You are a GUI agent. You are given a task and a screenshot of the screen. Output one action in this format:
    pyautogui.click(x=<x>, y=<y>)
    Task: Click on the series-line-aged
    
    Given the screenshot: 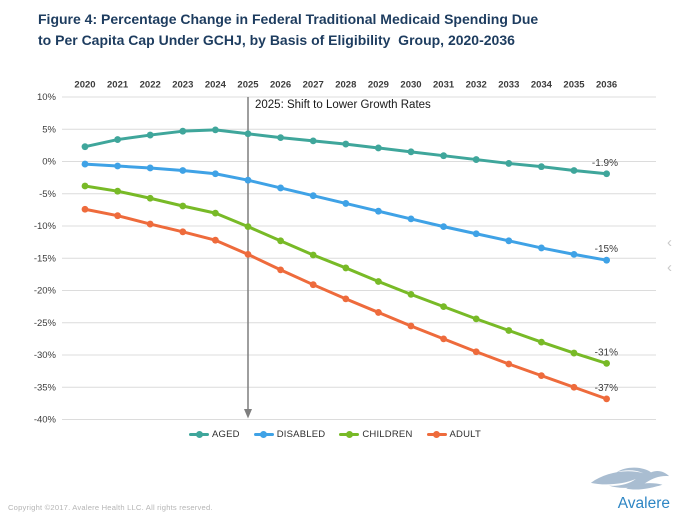 What is the action you would take?
    pyautogui.click(x=346, y=152)
    